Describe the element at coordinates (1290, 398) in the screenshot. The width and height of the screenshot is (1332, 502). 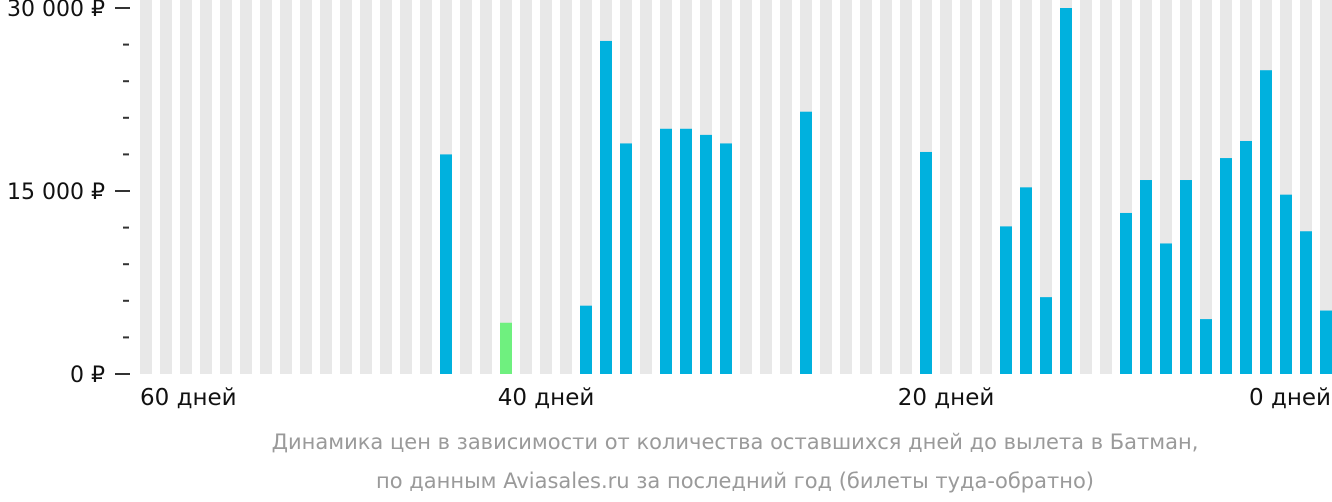
I see `x-tick-label: 0 дней` at that location.